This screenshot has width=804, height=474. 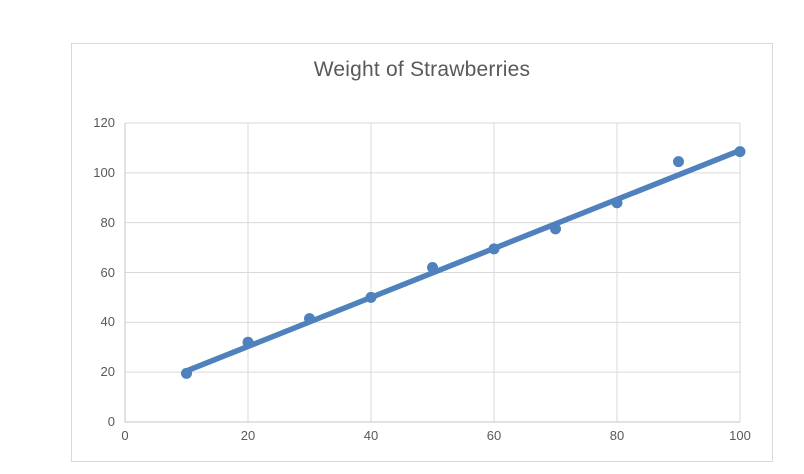 What do you see at coordinates (111, 421) in the screenshot?
I see `y-tick-label: 0` at bounding box center [111, 421].